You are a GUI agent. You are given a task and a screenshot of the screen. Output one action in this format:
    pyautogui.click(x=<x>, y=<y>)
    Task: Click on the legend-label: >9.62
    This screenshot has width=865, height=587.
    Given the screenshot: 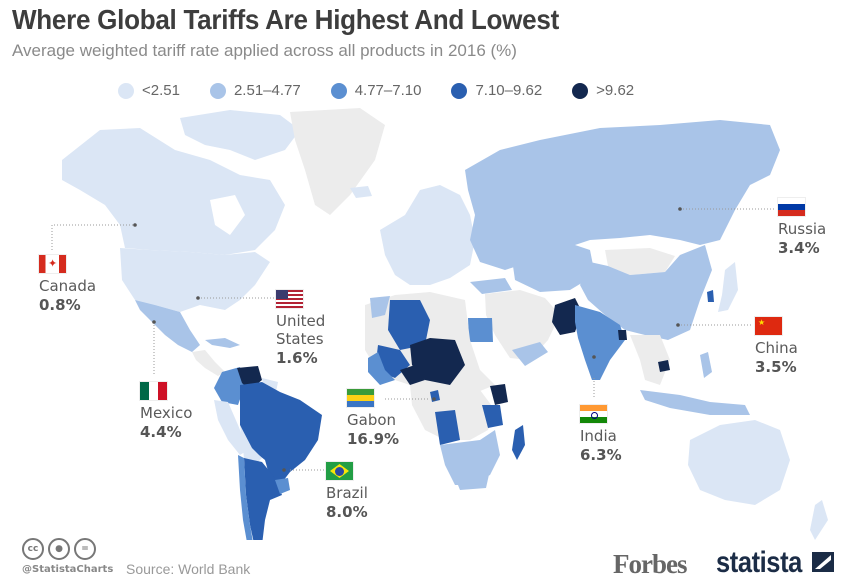 What is the action you would take?
    pyautogui.click(x=615, y=90)
    